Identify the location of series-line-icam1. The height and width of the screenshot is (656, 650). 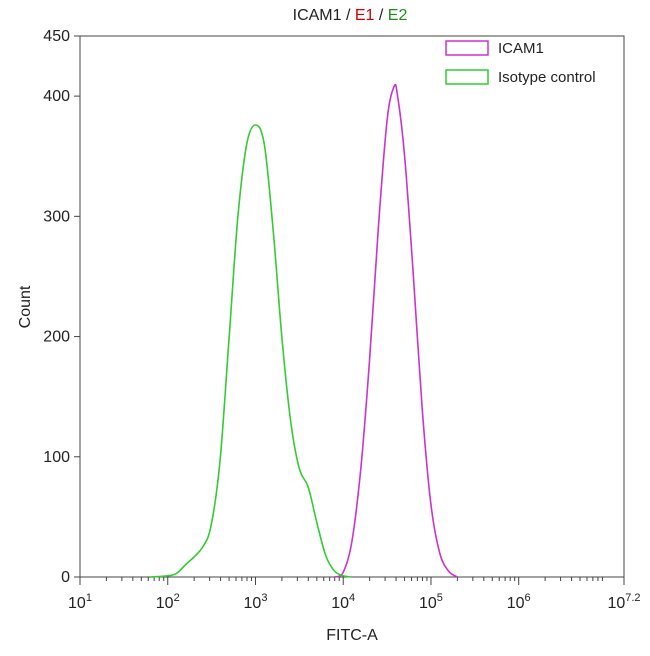
(396, 330).